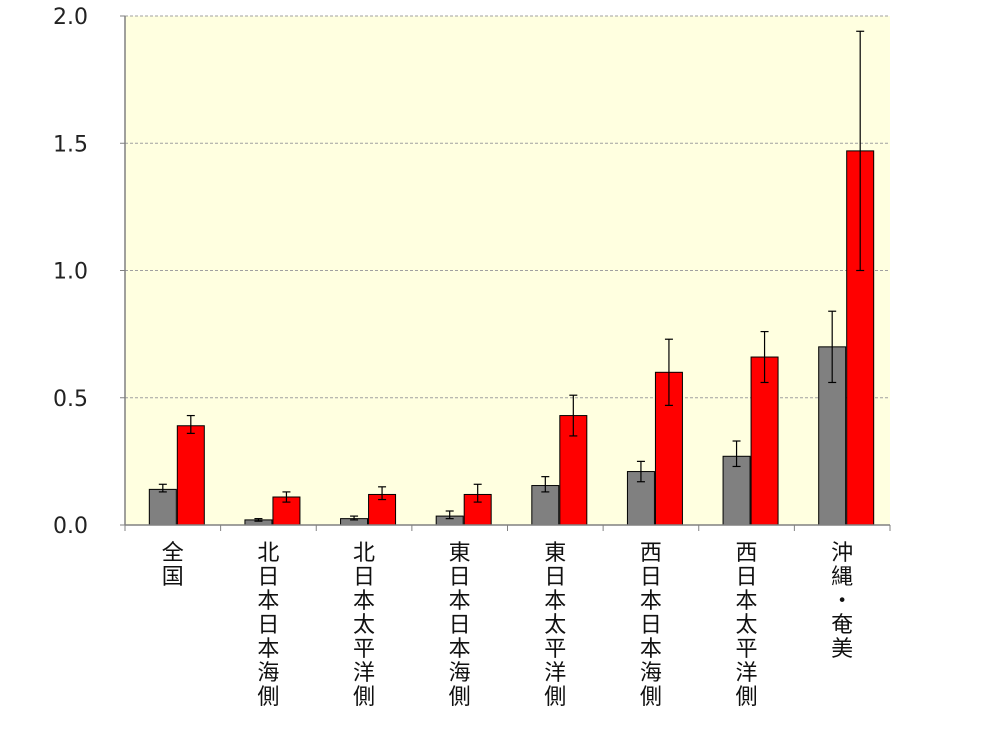 This screenshot has height=741, width=1000. Describe the element at coordinates (70, 272) in the screenshot. I see `y-tick-label: 1.0` at that location.